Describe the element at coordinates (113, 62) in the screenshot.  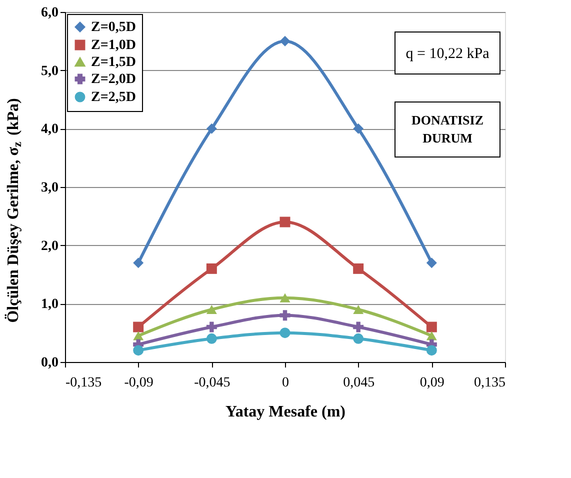
I see `legend-label: Z=1,5D` at that location.